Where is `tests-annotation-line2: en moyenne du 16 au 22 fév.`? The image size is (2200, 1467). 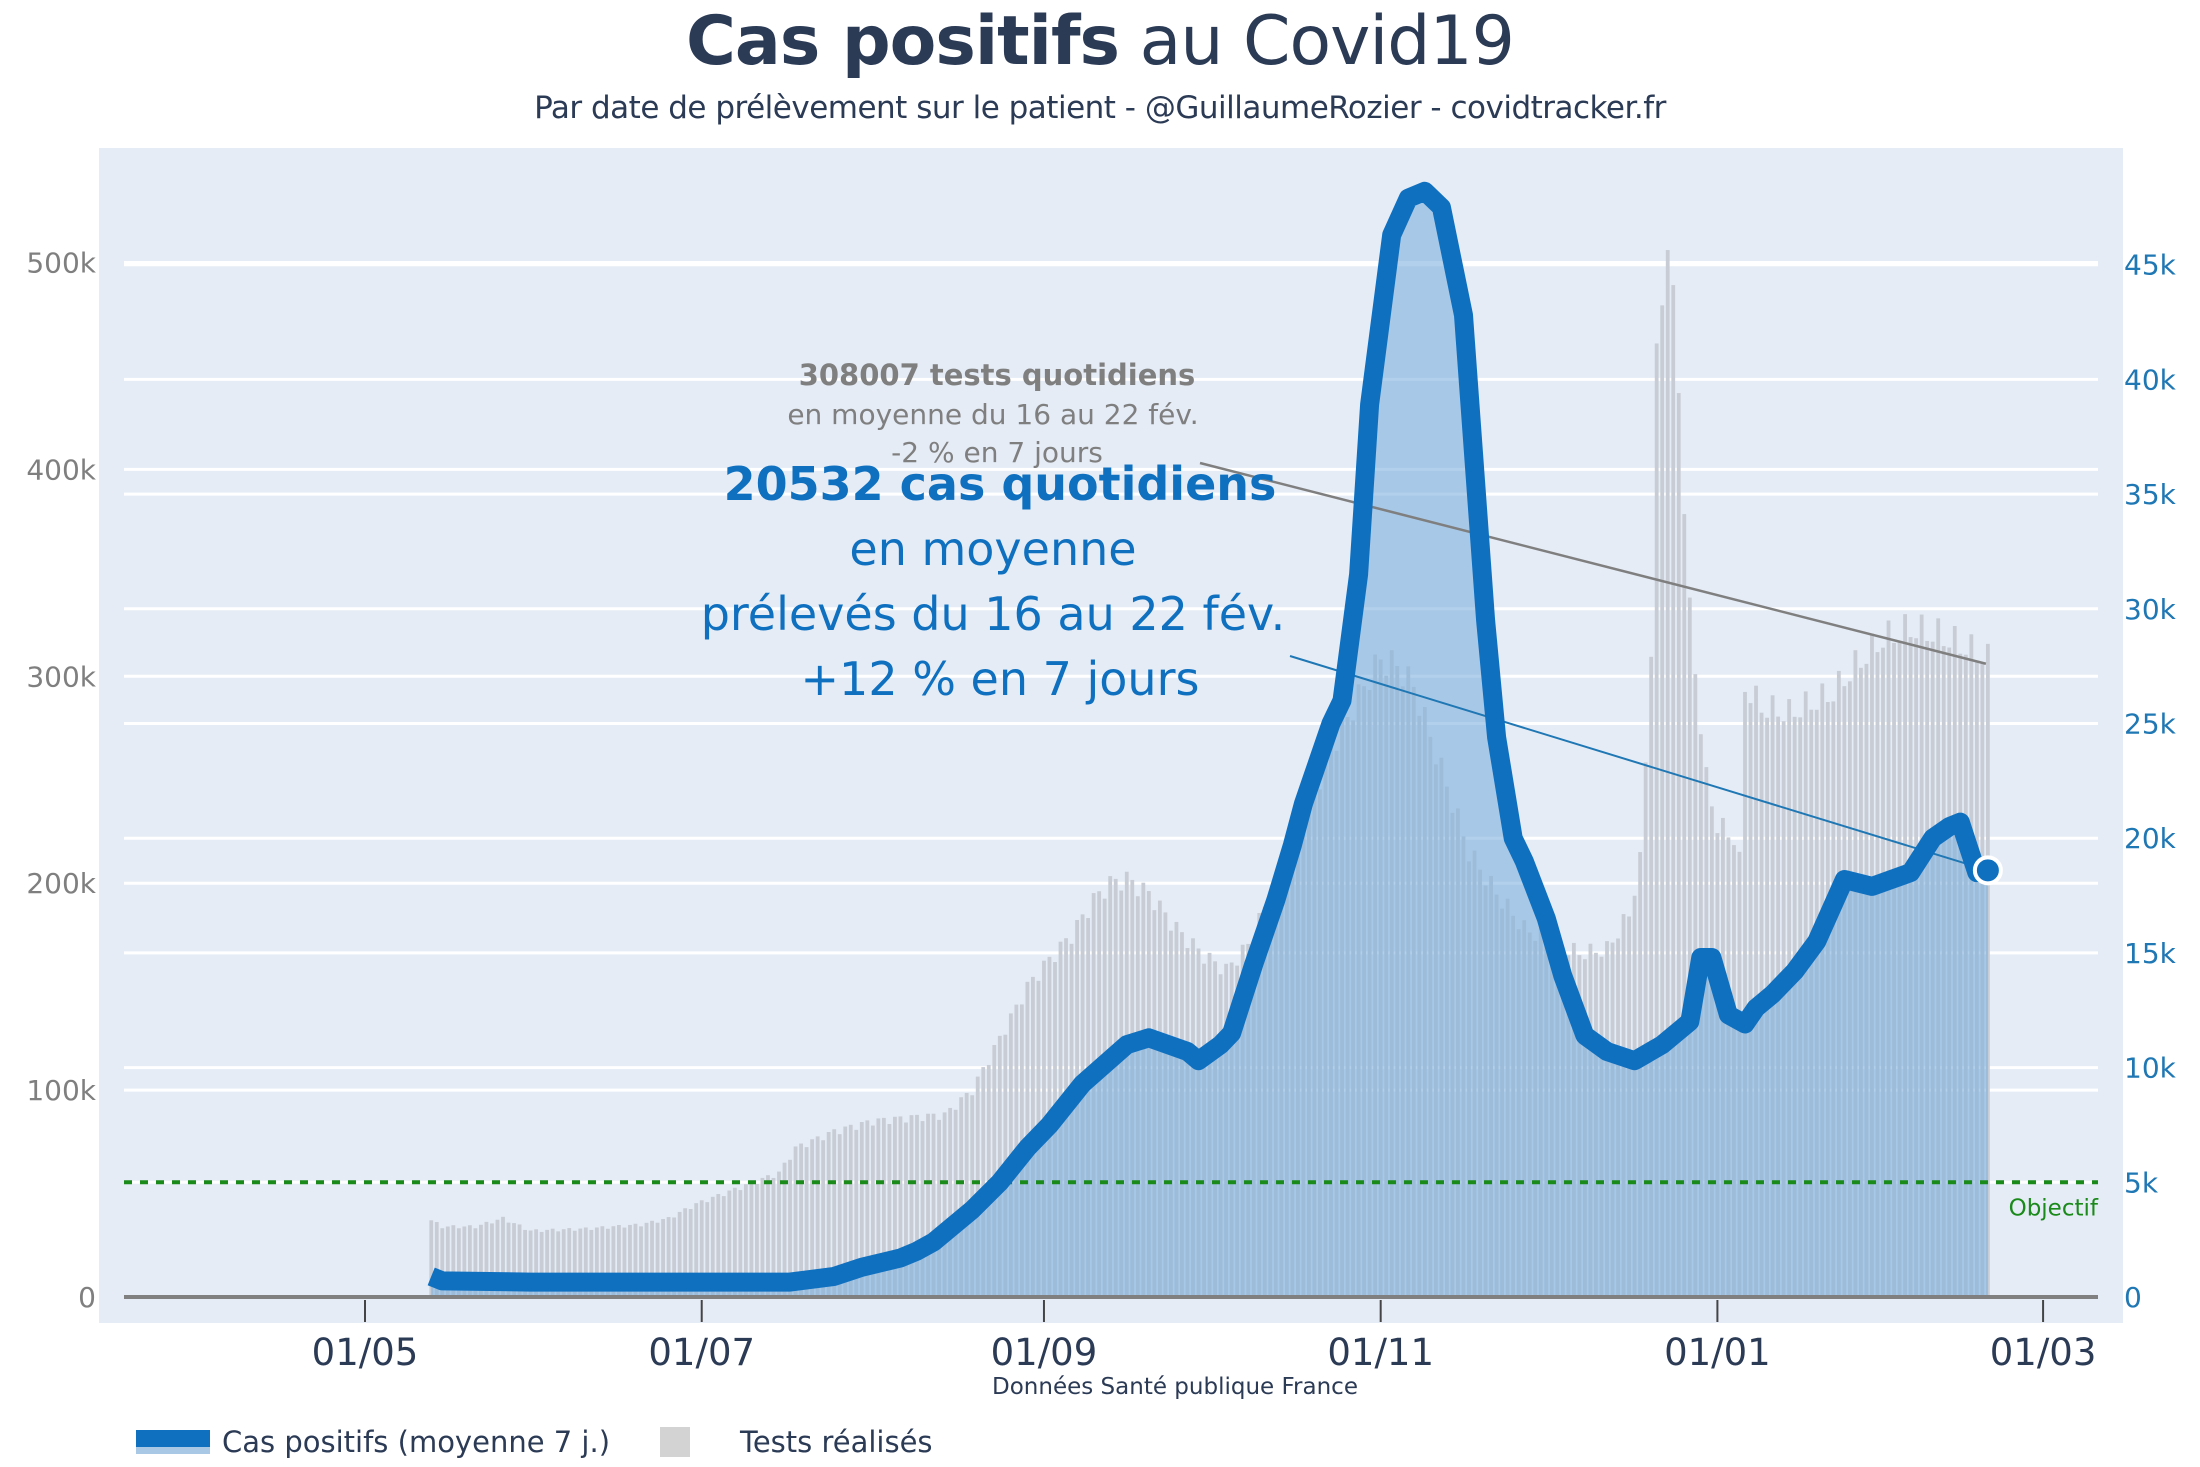 tests-annotation-line2: en moyenne du 16 au 22 fév. is located at coordinates (992, 414).